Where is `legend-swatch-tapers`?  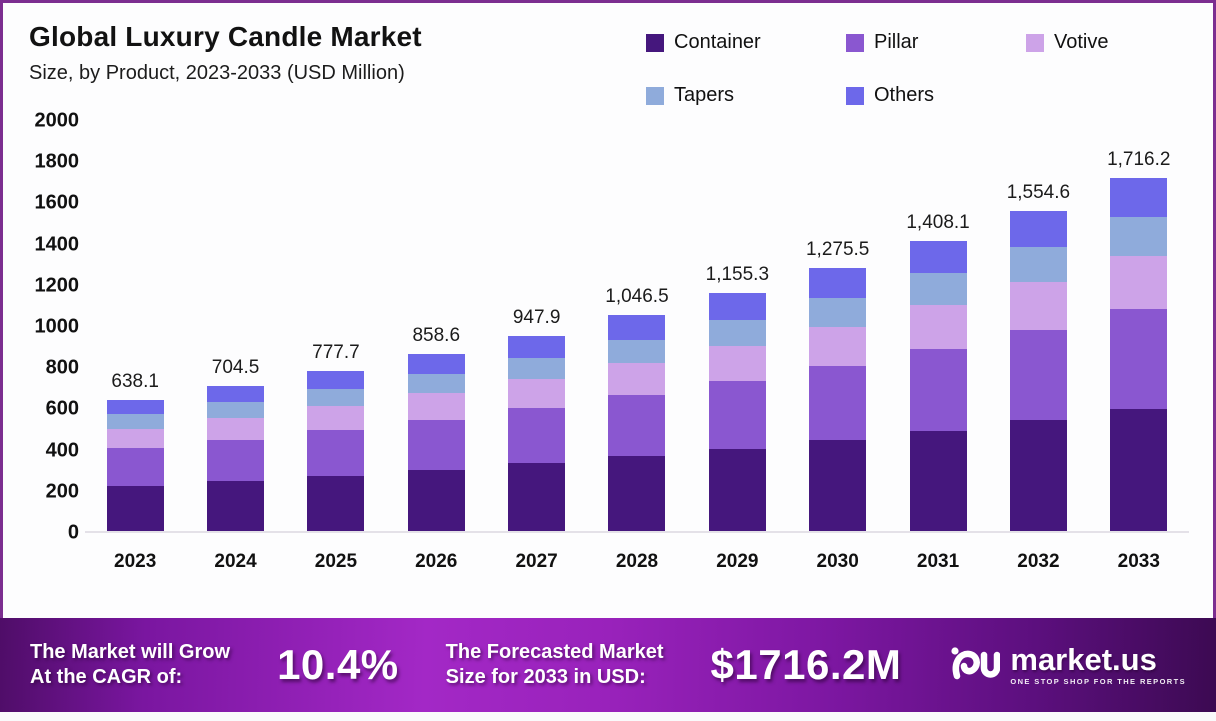 legend-swatch-tapers is located at coordinates (655, 95).